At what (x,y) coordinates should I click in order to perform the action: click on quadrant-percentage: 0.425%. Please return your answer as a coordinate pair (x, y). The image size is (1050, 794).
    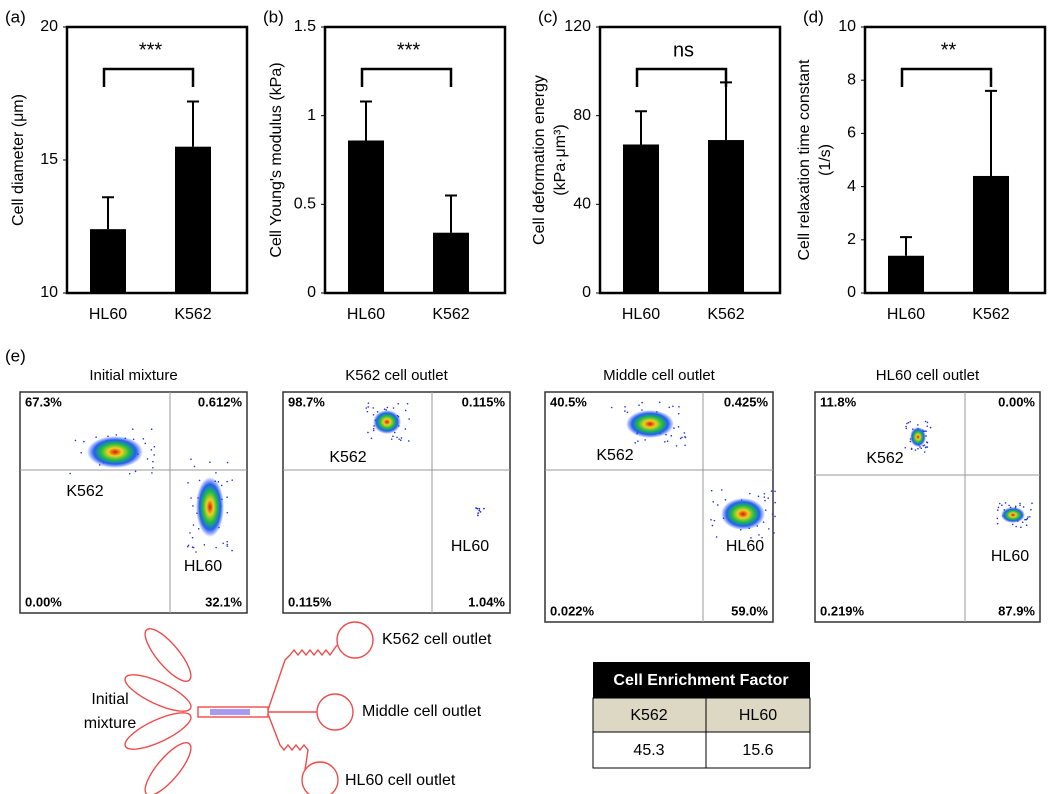
    Looking at the image, I should click on (746, 401).